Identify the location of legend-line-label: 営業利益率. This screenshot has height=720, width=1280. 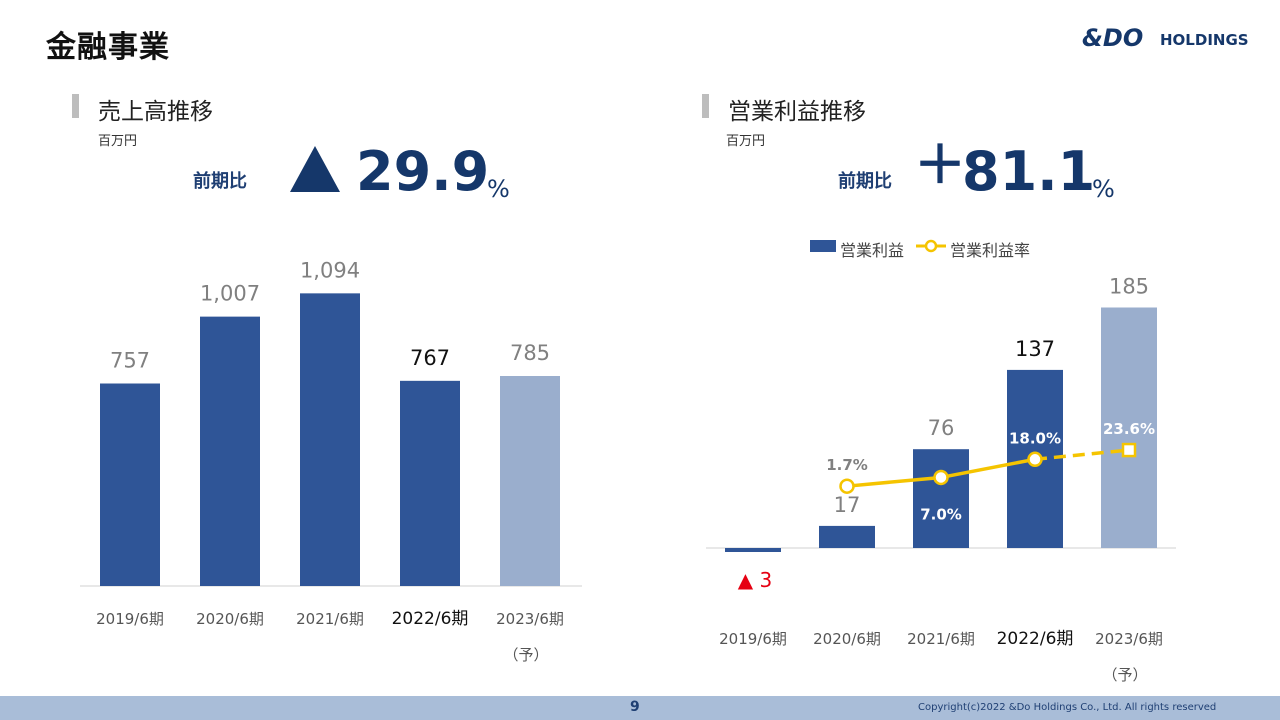
(990, 250).